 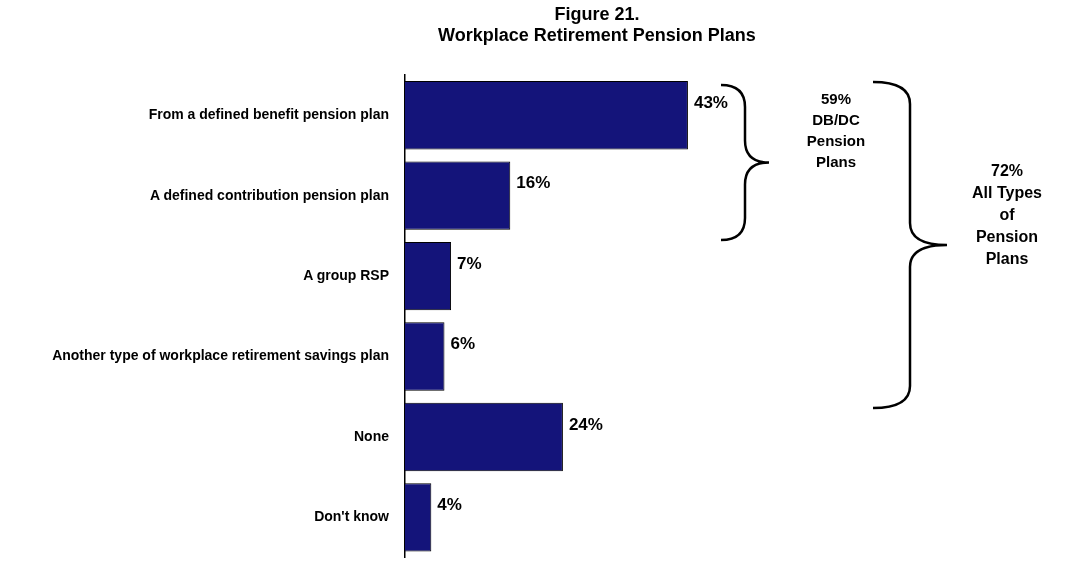 What do you see at coordinates (372, 435) in the screenshot?
I see `y-tick-label: None` at bounding box center [372, 435].